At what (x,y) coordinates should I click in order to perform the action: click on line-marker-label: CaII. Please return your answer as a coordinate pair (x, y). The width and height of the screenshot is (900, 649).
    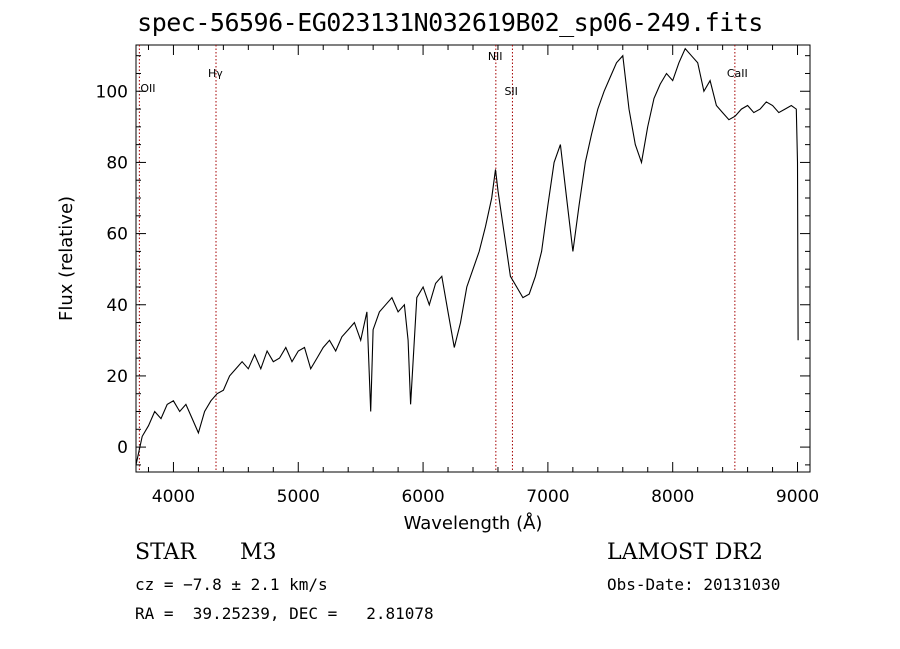
    Looking at the image, I should click on (737, 73).